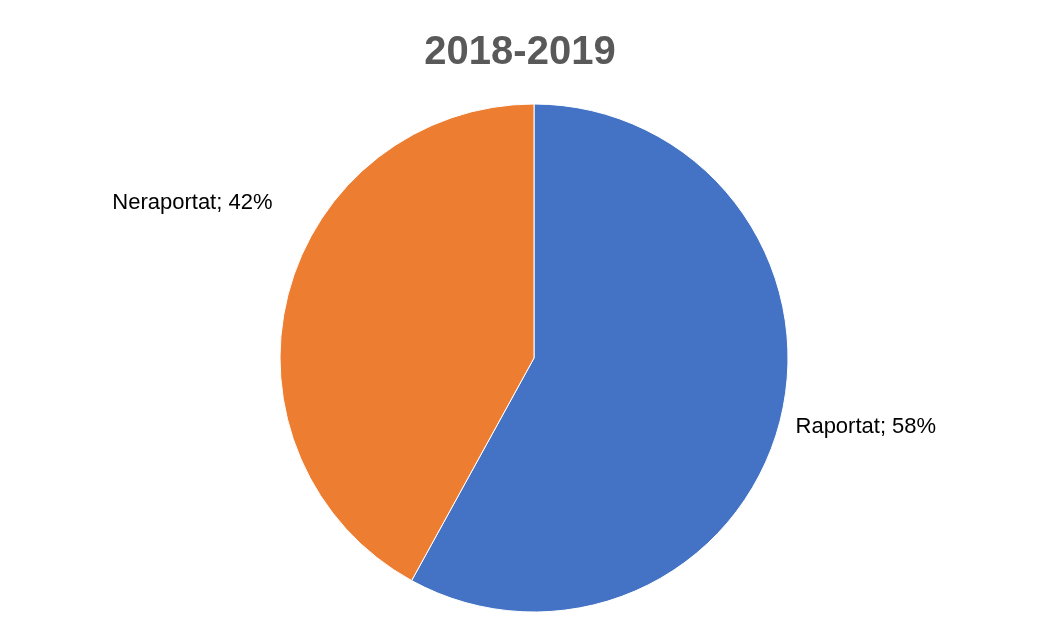 The height and width of the screenshot is (620, 1040). I want to click on slice-label: Raportat; 58%, so click(866, 425).